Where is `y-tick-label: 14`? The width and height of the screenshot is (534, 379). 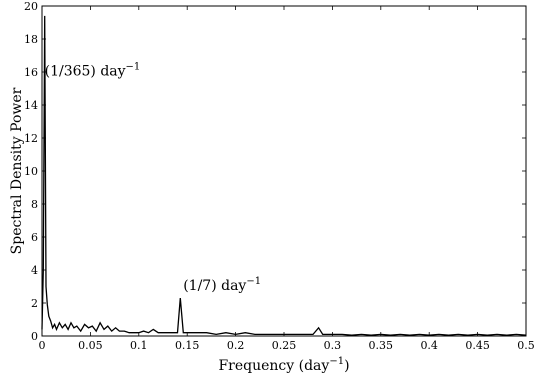 y-tick-label: 14 is located at coordinates (31, 105).